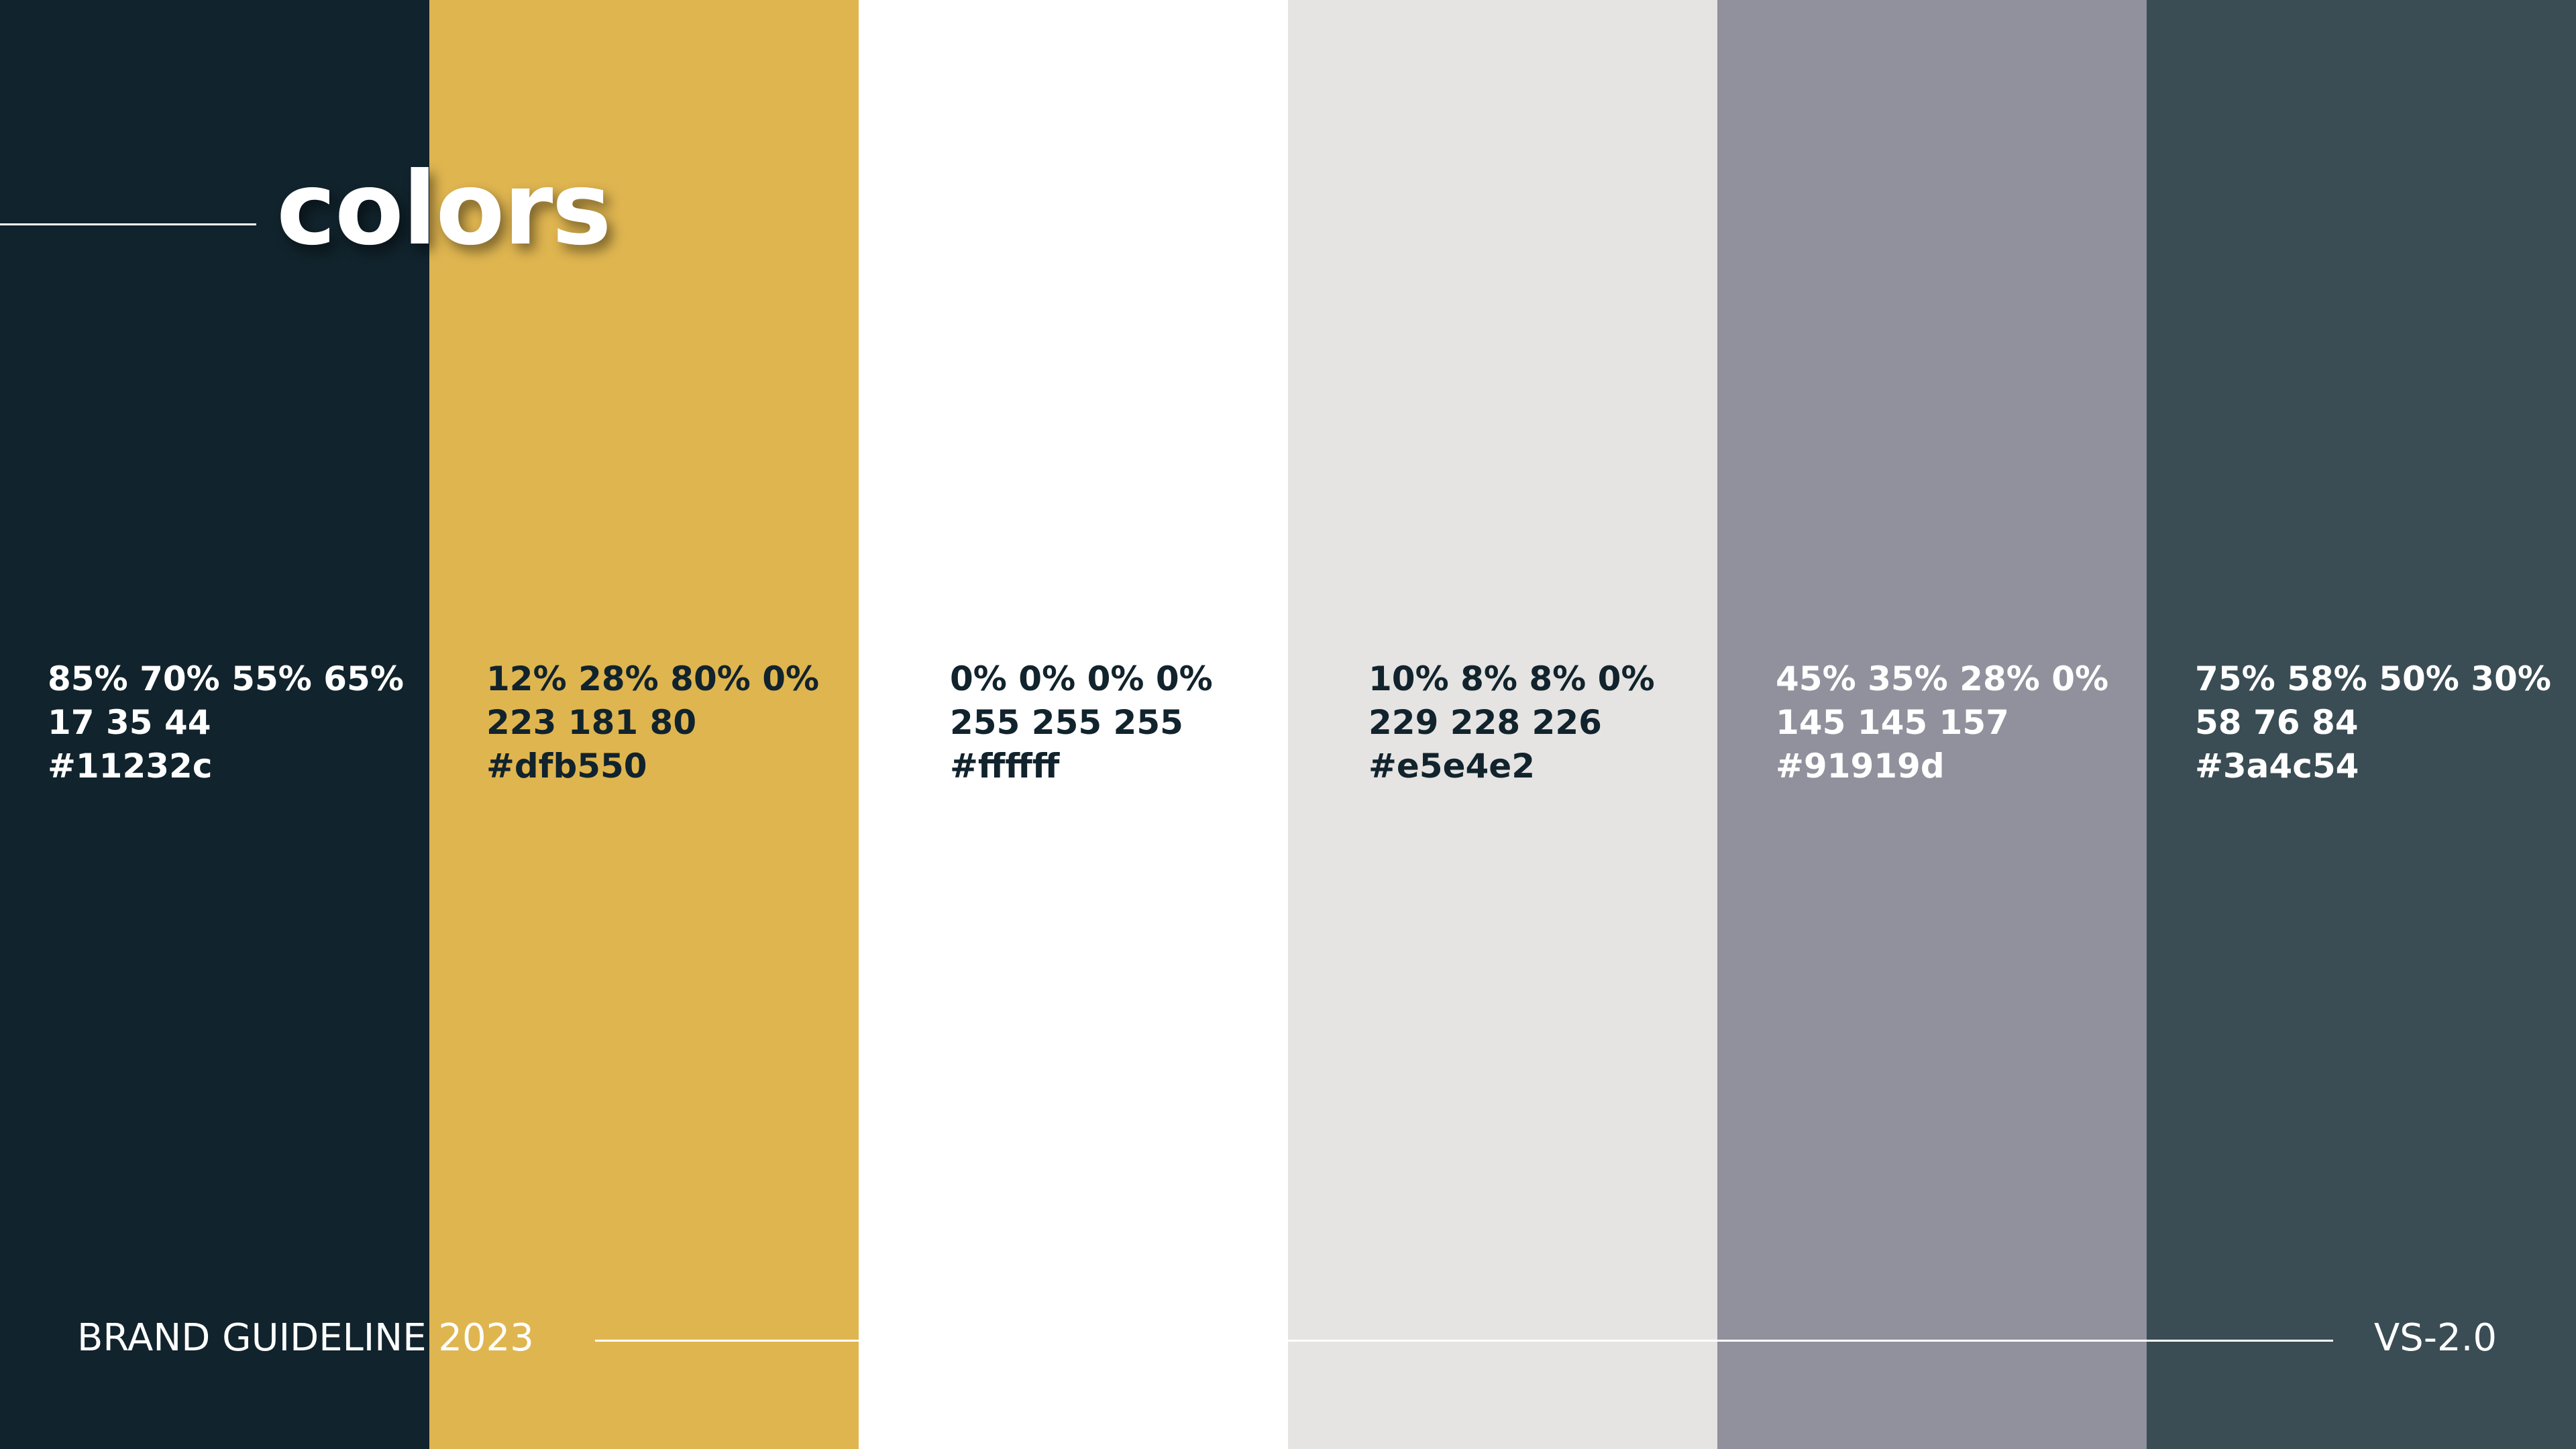 The width and height of the screenshot is (2576, 1449). Describe the element at coordinates (2277, 722) in the screenshot. I see `swatch-rgb: 58 76 84` at that location.